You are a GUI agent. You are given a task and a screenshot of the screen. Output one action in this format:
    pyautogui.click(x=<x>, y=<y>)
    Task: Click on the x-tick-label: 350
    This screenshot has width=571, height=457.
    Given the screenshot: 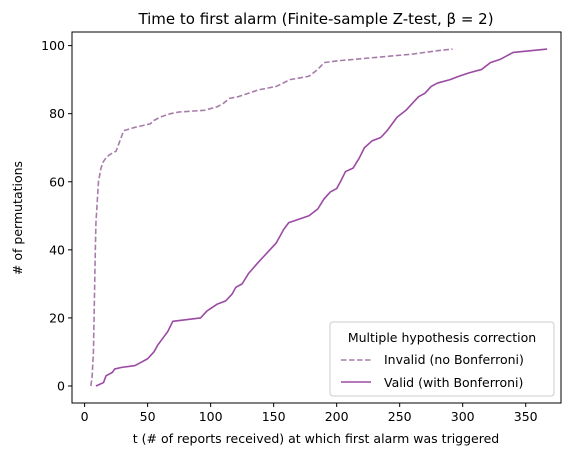 What is the action you would take?
    pyautogui.click(x=526, y=416)
    